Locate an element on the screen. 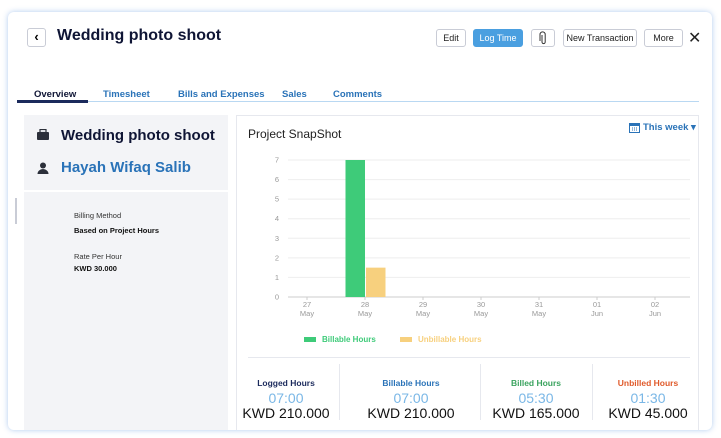  y-tick-label: 3 is located at coordinates (277, 238).